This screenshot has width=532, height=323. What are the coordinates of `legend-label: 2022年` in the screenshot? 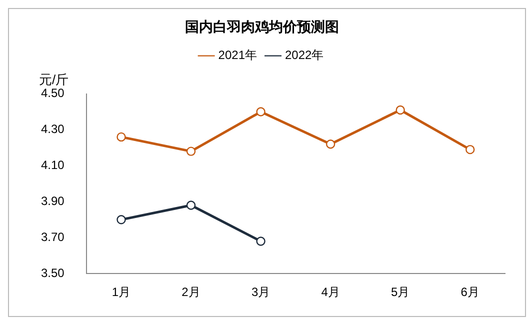 It's located at (304, 55).